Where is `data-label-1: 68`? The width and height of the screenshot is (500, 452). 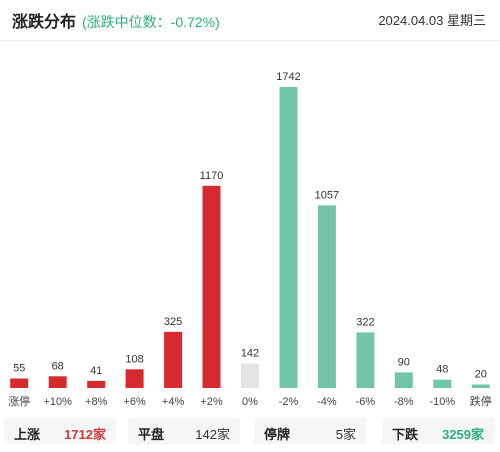 data-label-1: 68 is located at coordinates (58, 366).